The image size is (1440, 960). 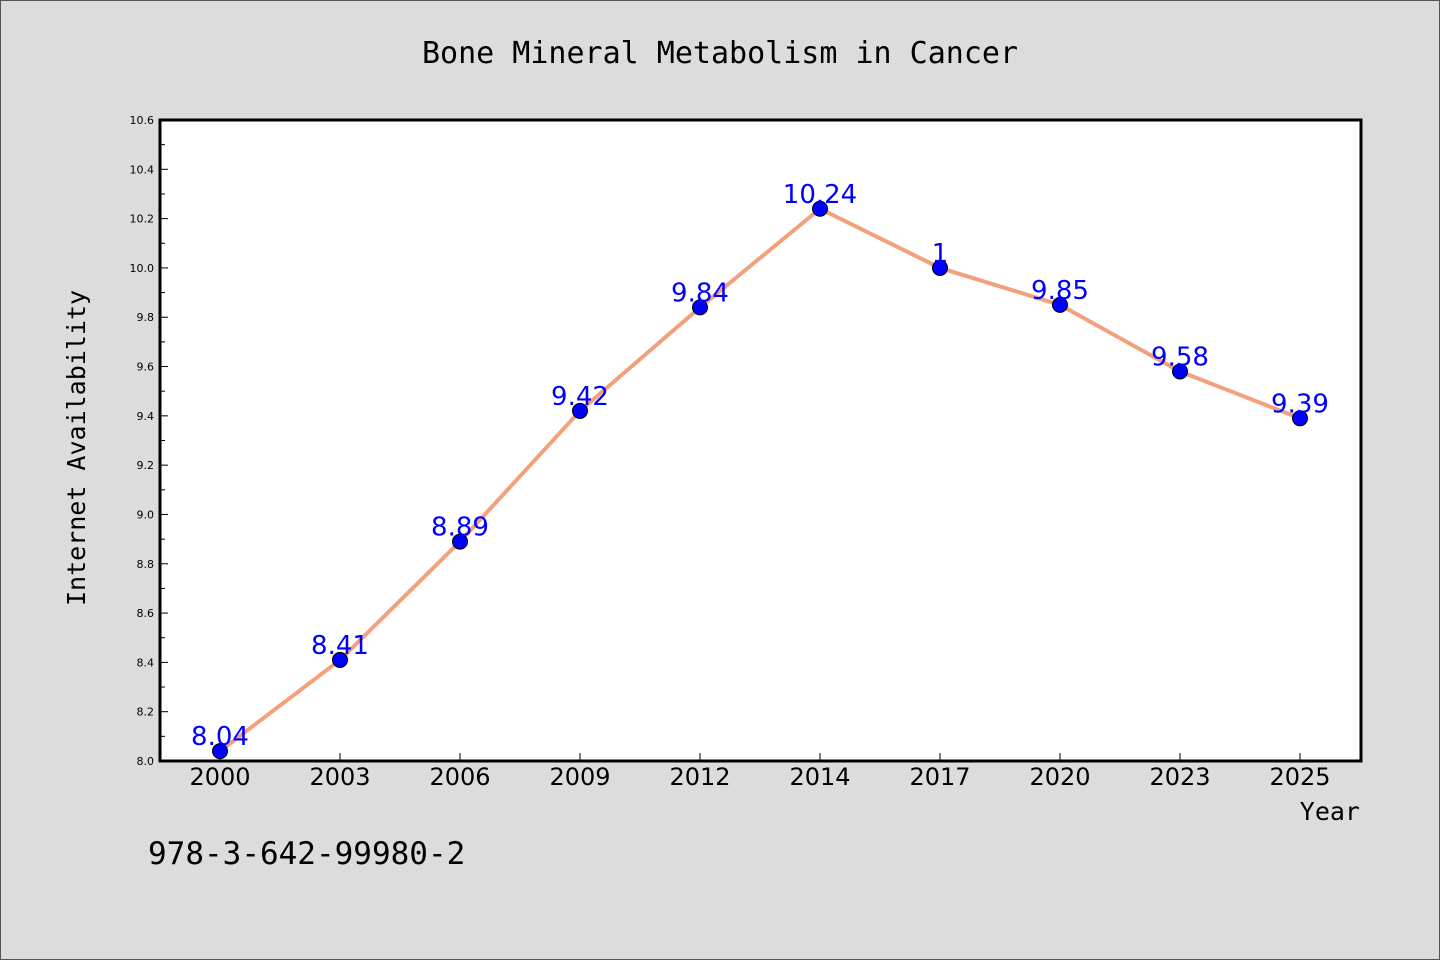 What do you see at coordinates (219, 777) in the screenshot?
I see `x-tick-label: 2000` at bounding box center [219, 777].